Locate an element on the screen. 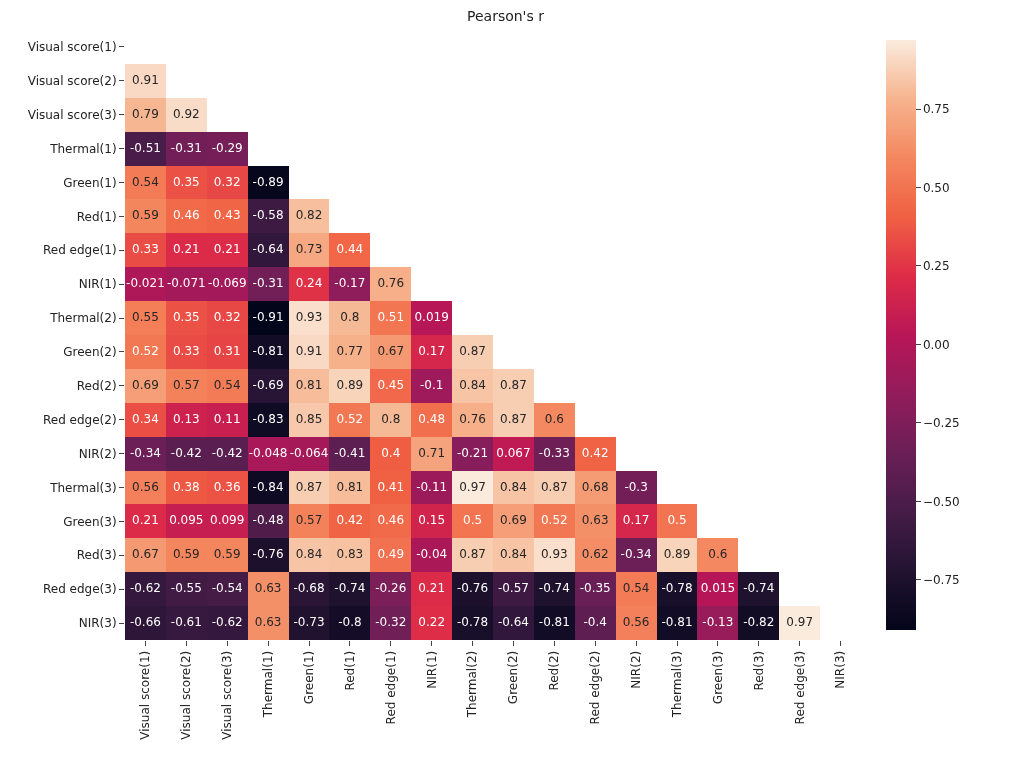 This screenshot has width=1011, height=760. data-label: 0.38 is located at coordinates (186, 486).